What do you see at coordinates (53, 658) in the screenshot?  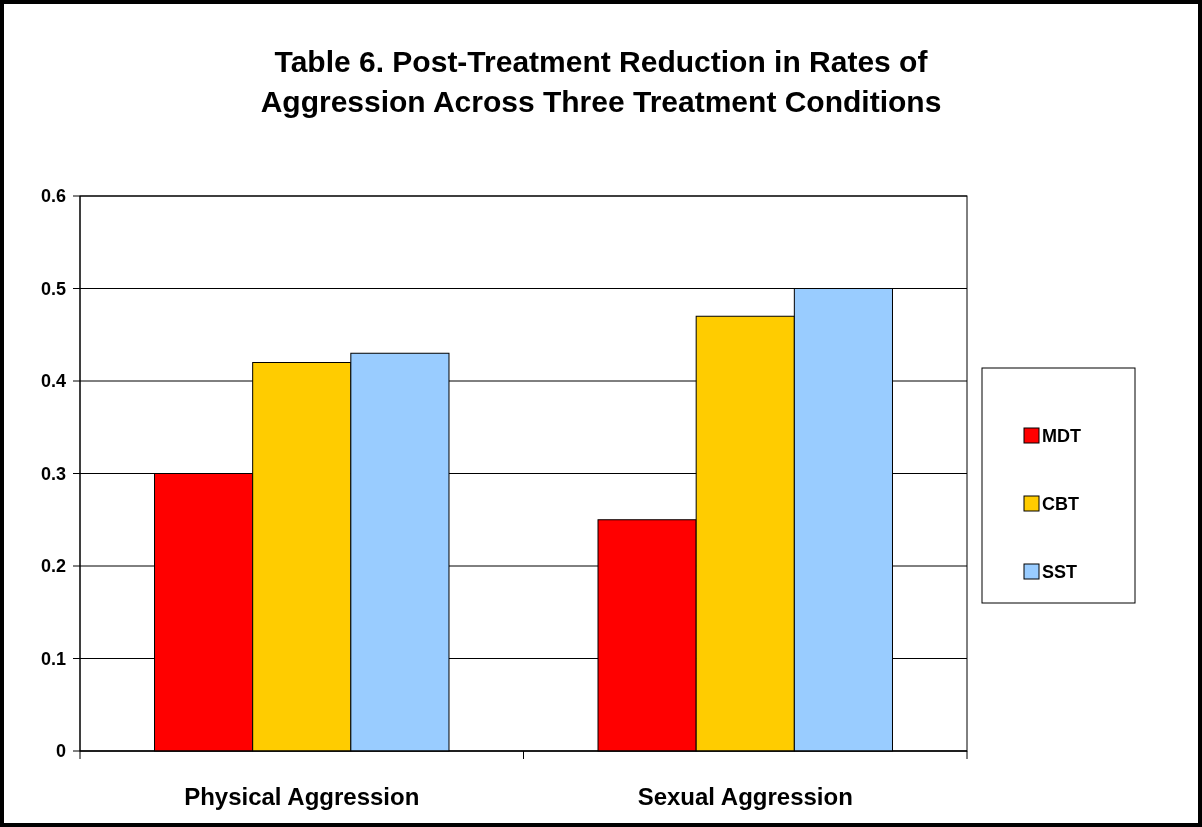 I see `y-tick-label: 0.1` at bounding box center [53, 658].